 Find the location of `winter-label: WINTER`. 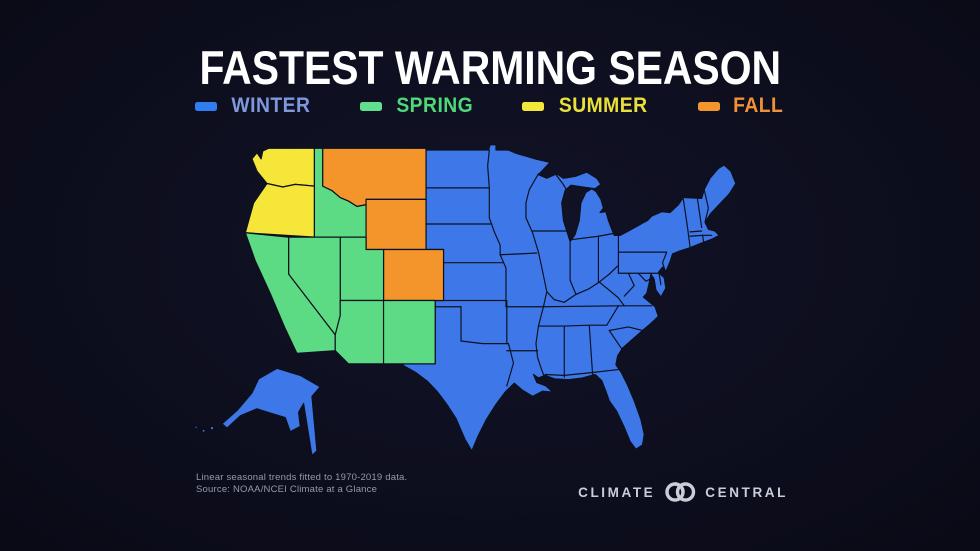

winter-label: WINTER is located at coordinates (271, 105).